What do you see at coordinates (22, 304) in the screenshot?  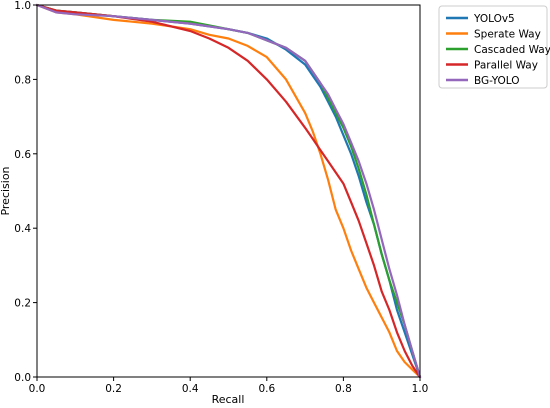 I see `y-tick-label: 0.2` at bounding box center [22, 304].